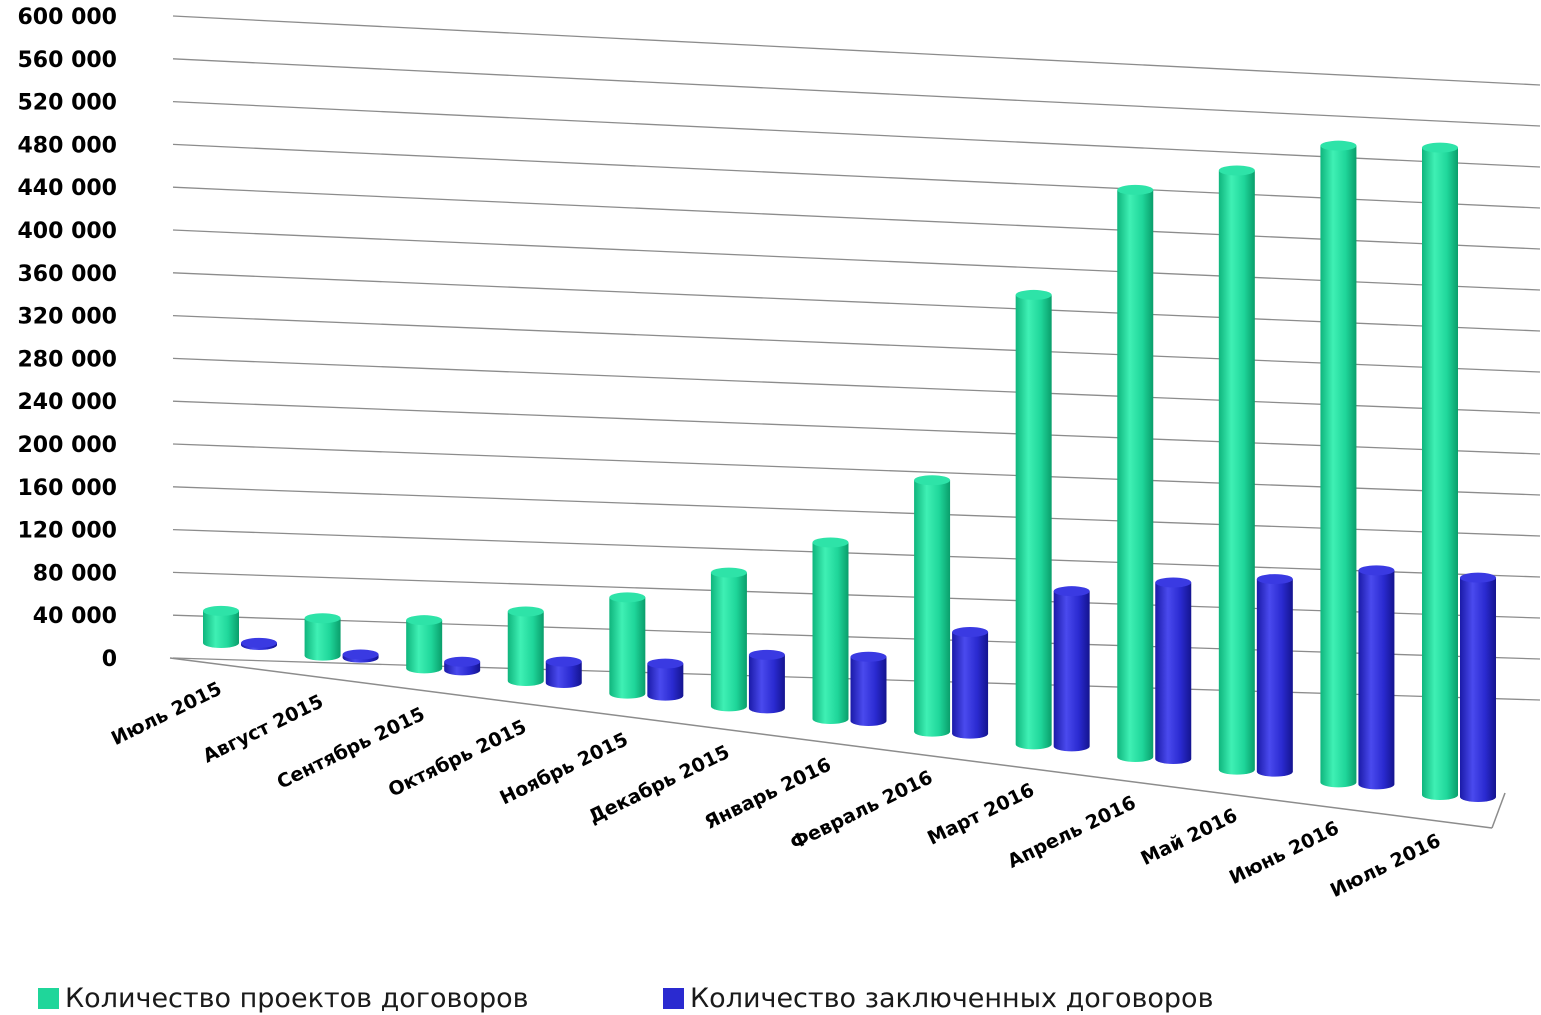 This screenshot has width=1541, height=1015. I want to click on y-tick-label: 480 000, so click(67, 145).